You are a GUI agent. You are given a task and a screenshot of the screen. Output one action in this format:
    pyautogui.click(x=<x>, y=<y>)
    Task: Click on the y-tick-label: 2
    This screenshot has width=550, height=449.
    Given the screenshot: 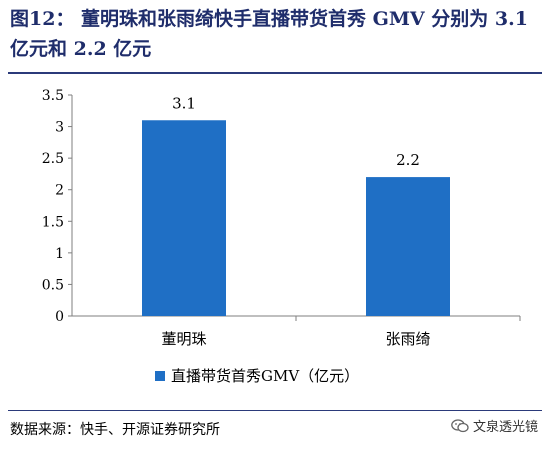 What is the action you would take?
    pyautogui.click(x=59, y=191)
    